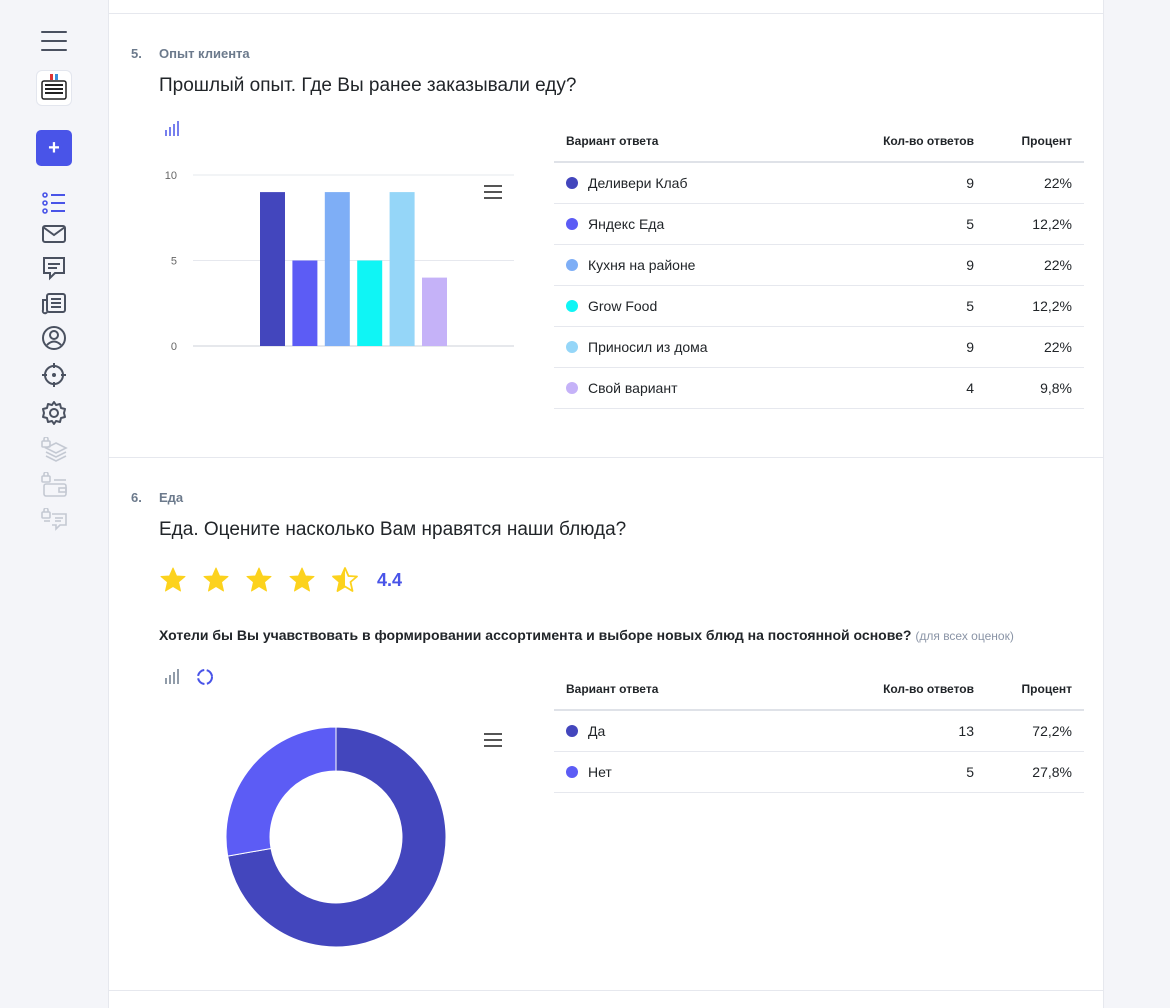 The height and width of the screenshot is (1008, 1170). I want to click on donut-chart, so click(336, 837).